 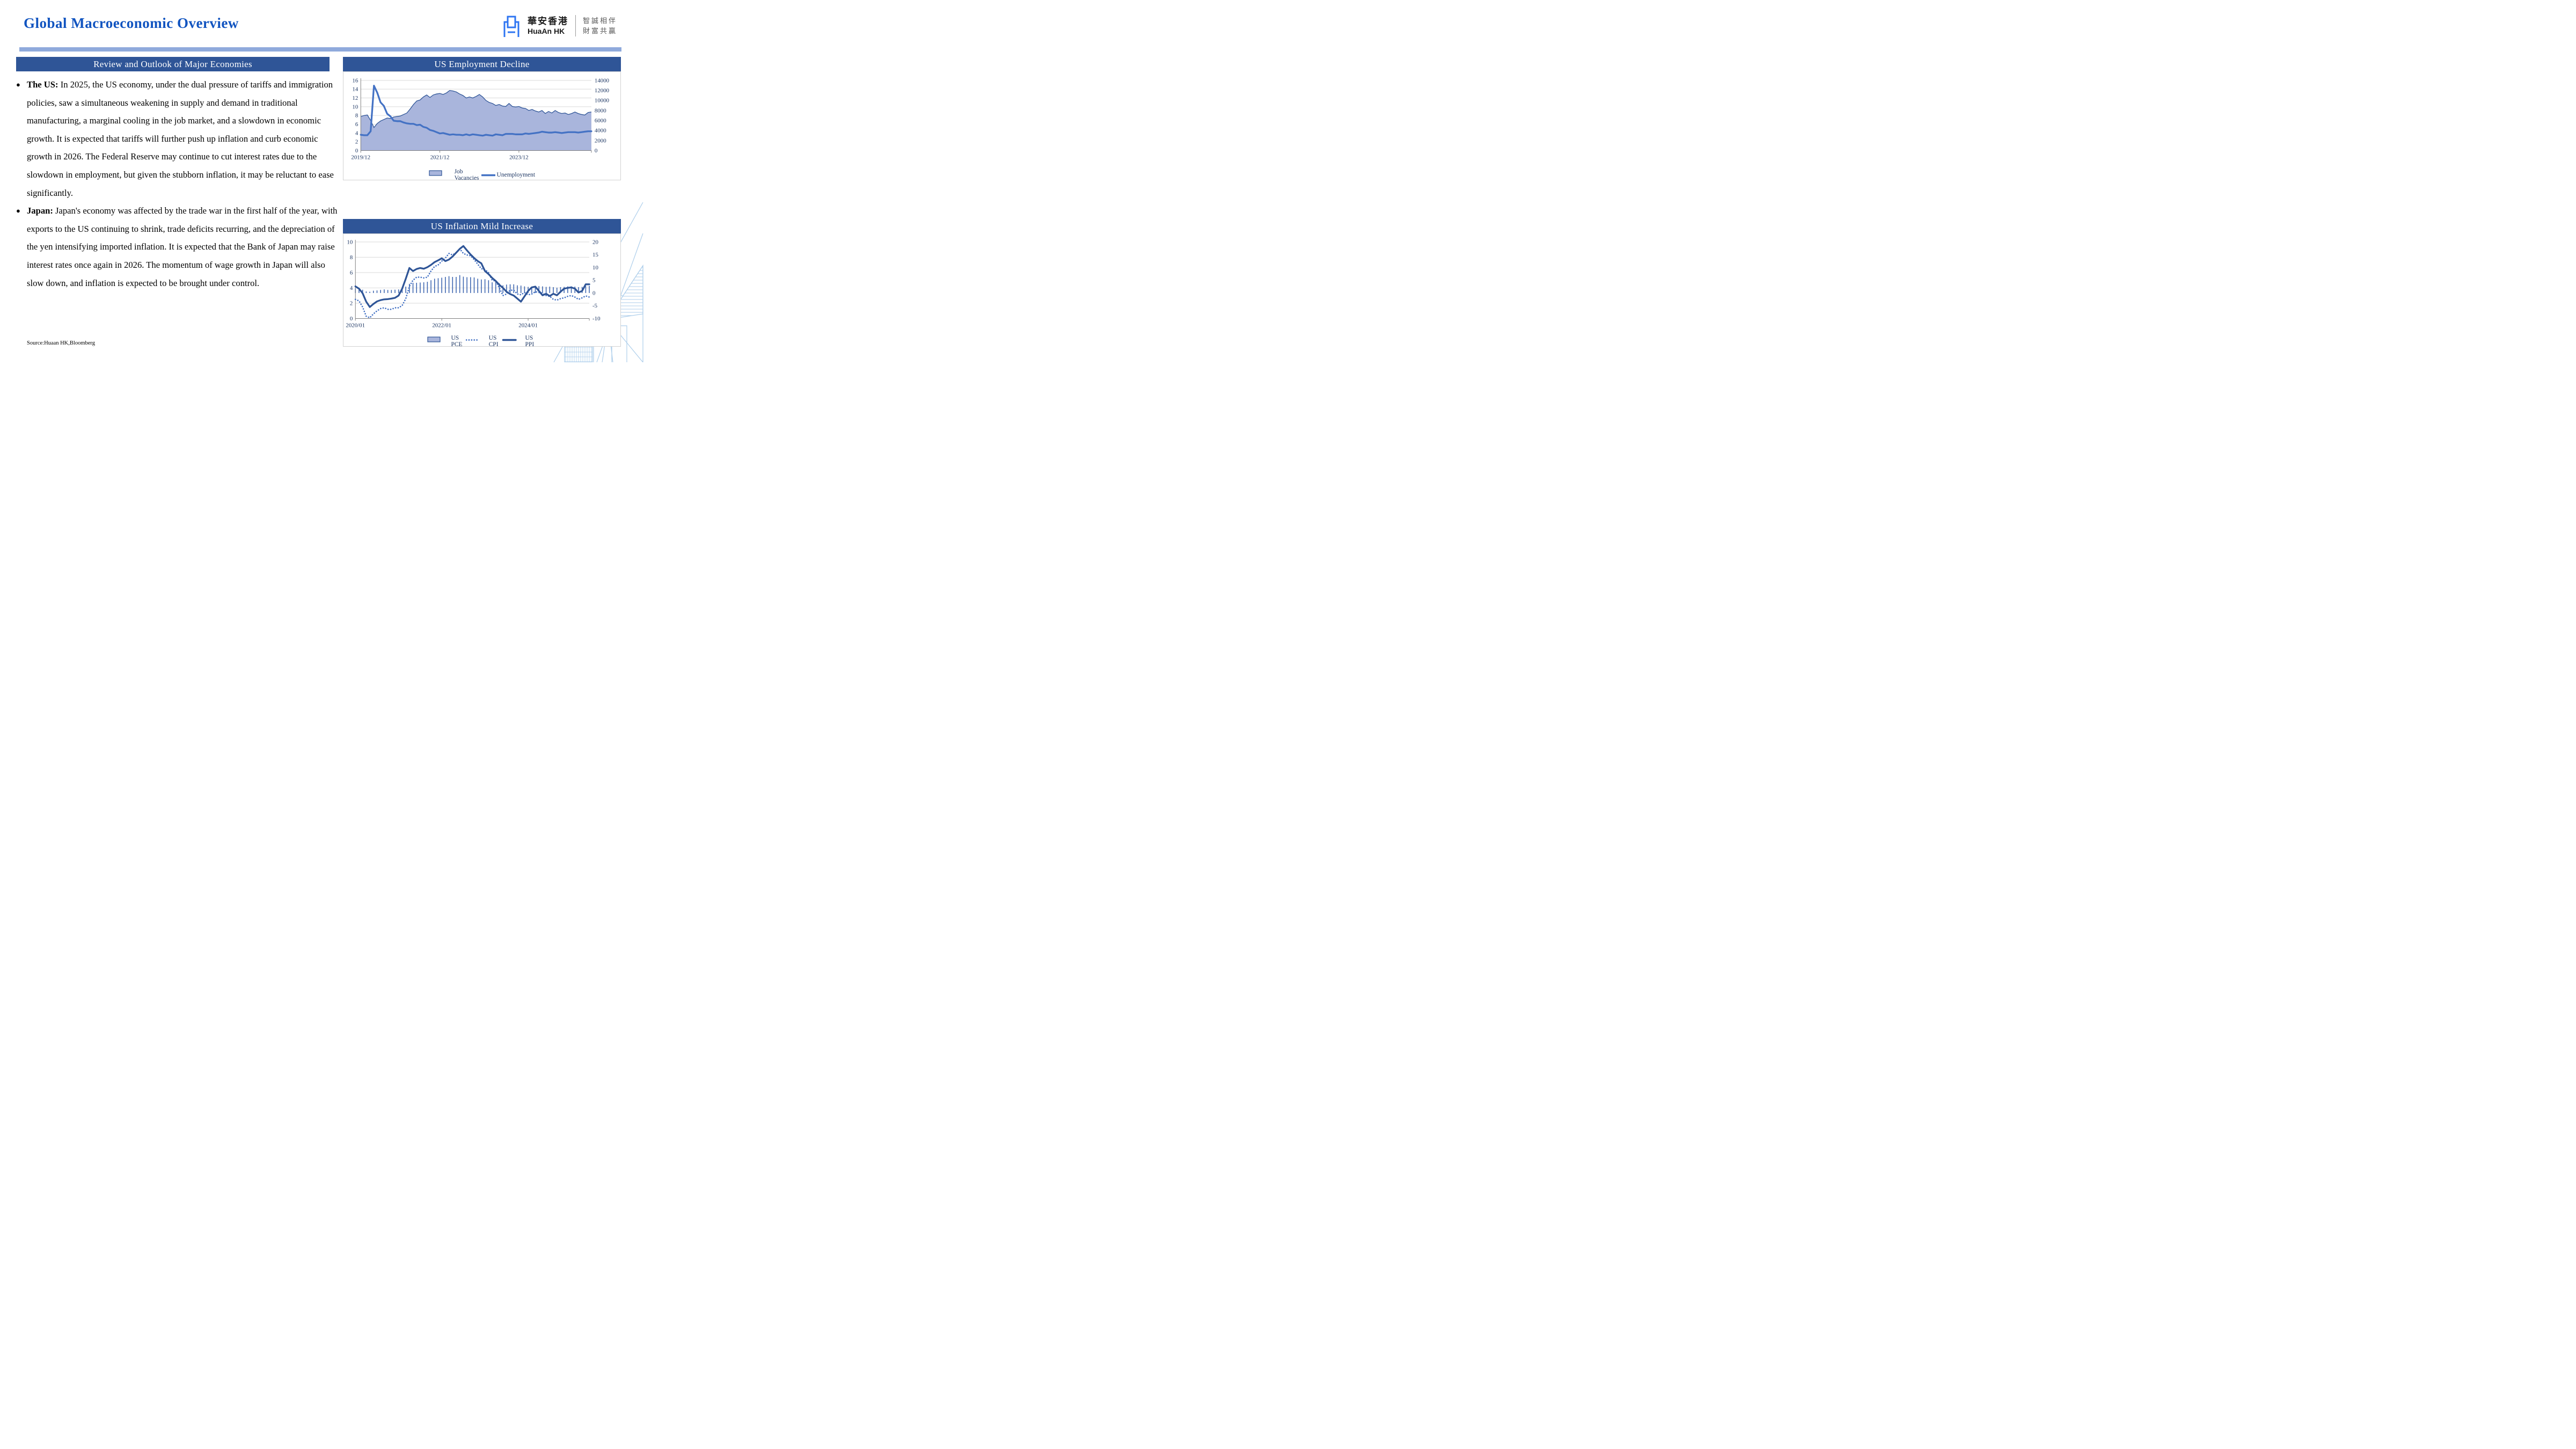 I want to click on source-note: Source:Huaan HK,Bloomberg, so click(x=61, y=343).